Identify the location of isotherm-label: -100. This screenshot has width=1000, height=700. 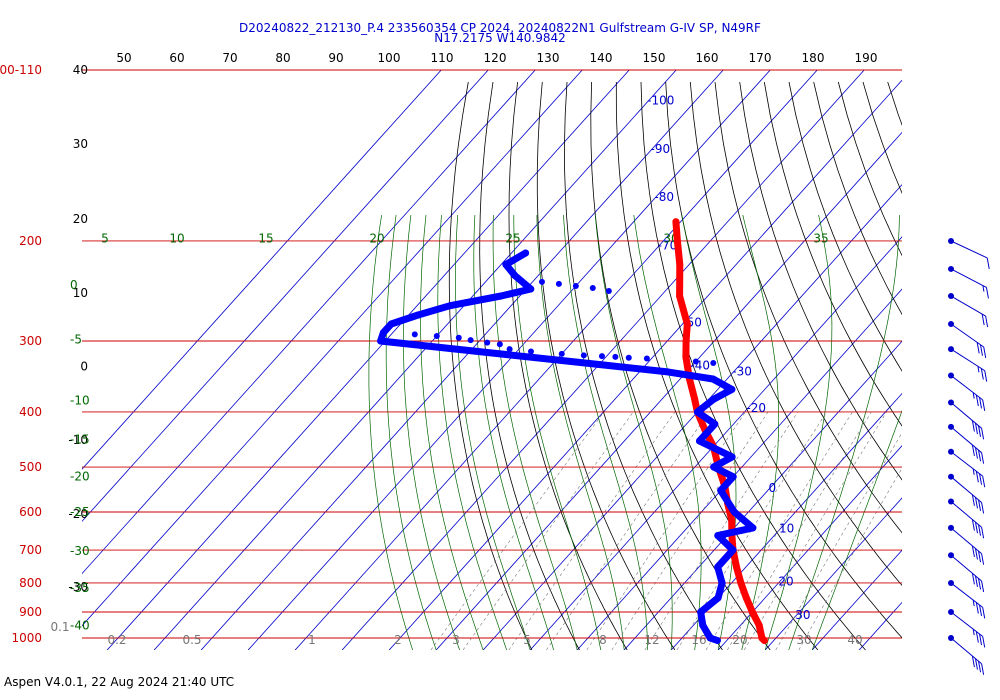
(660, 100).